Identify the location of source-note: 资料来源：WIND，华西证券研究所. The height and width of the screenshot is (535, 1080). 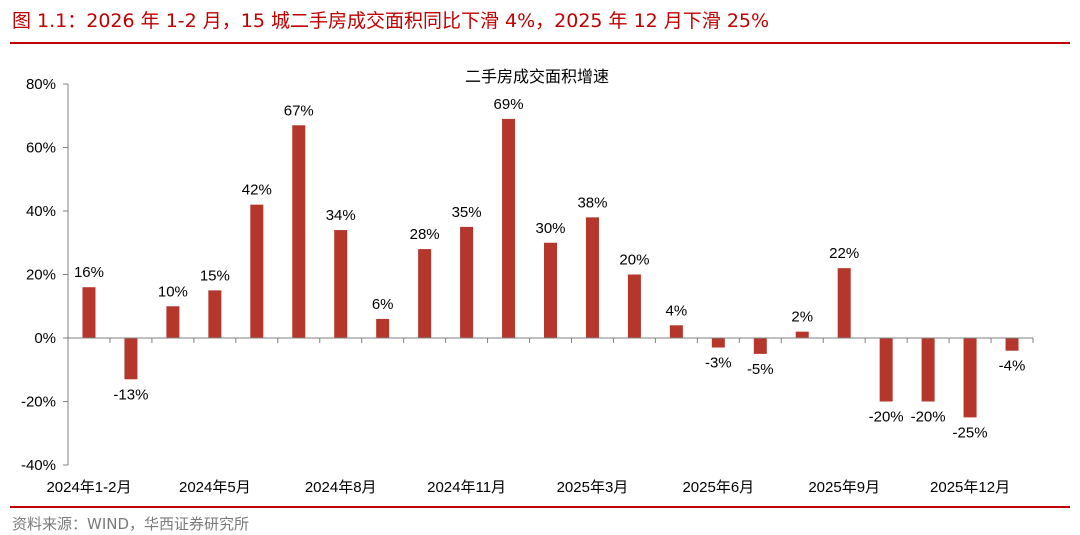
(131, 524).